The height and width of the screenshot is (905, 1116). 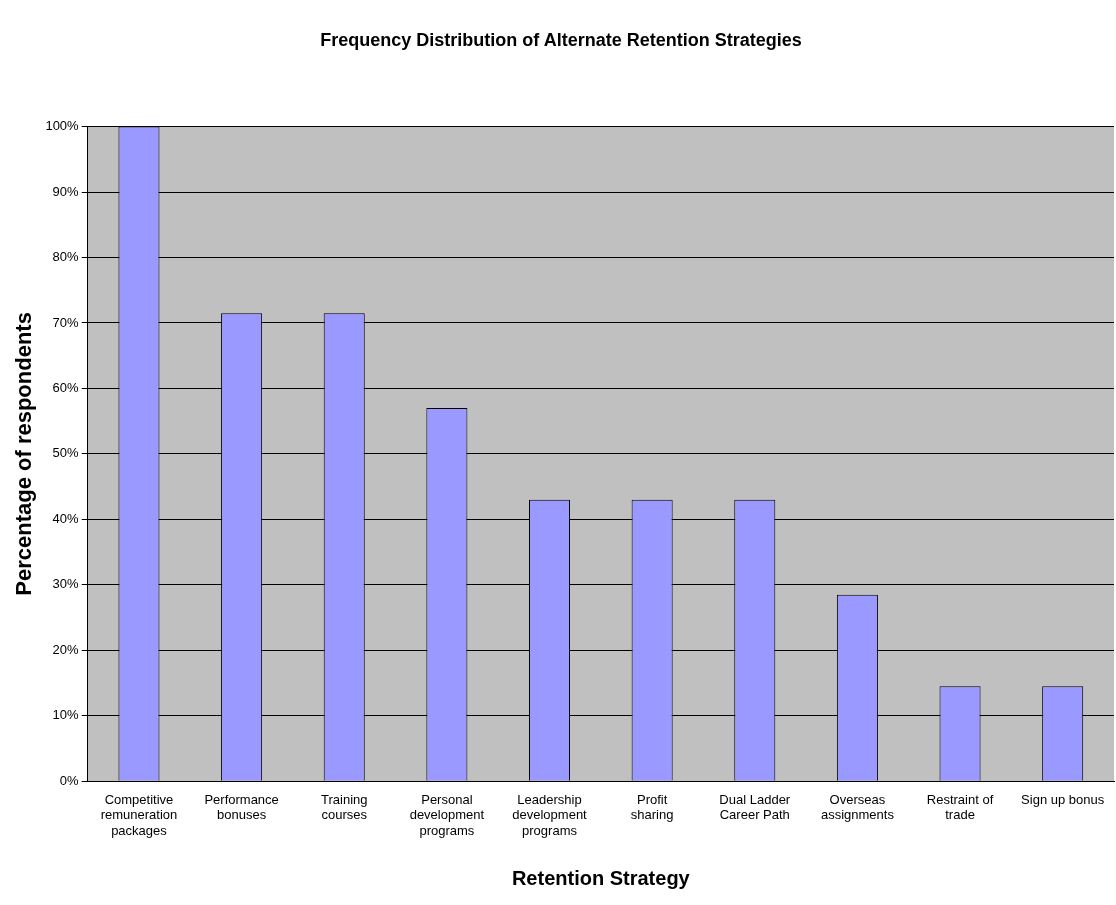 I want to click on y-tick-label: 100%, so click(x=62, y=126).